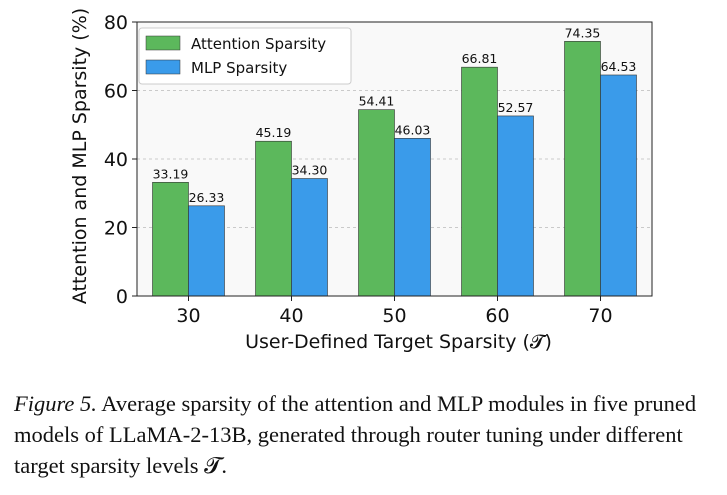  I want to click on y-tick-label: 60, so click(116, 92).